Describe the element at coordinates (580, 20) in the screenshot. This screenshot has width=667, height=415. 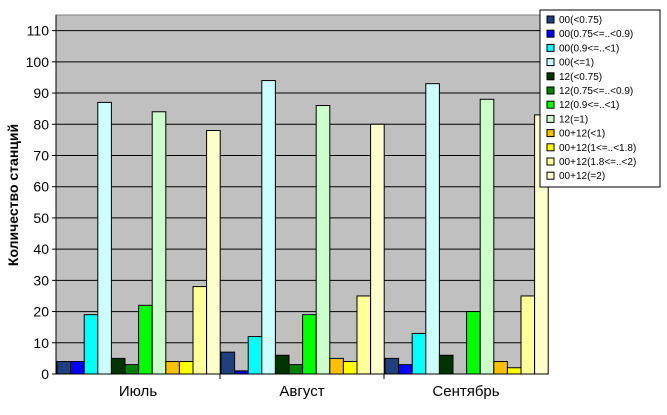
I see `legend-label: 00(<0.75)` at that location.